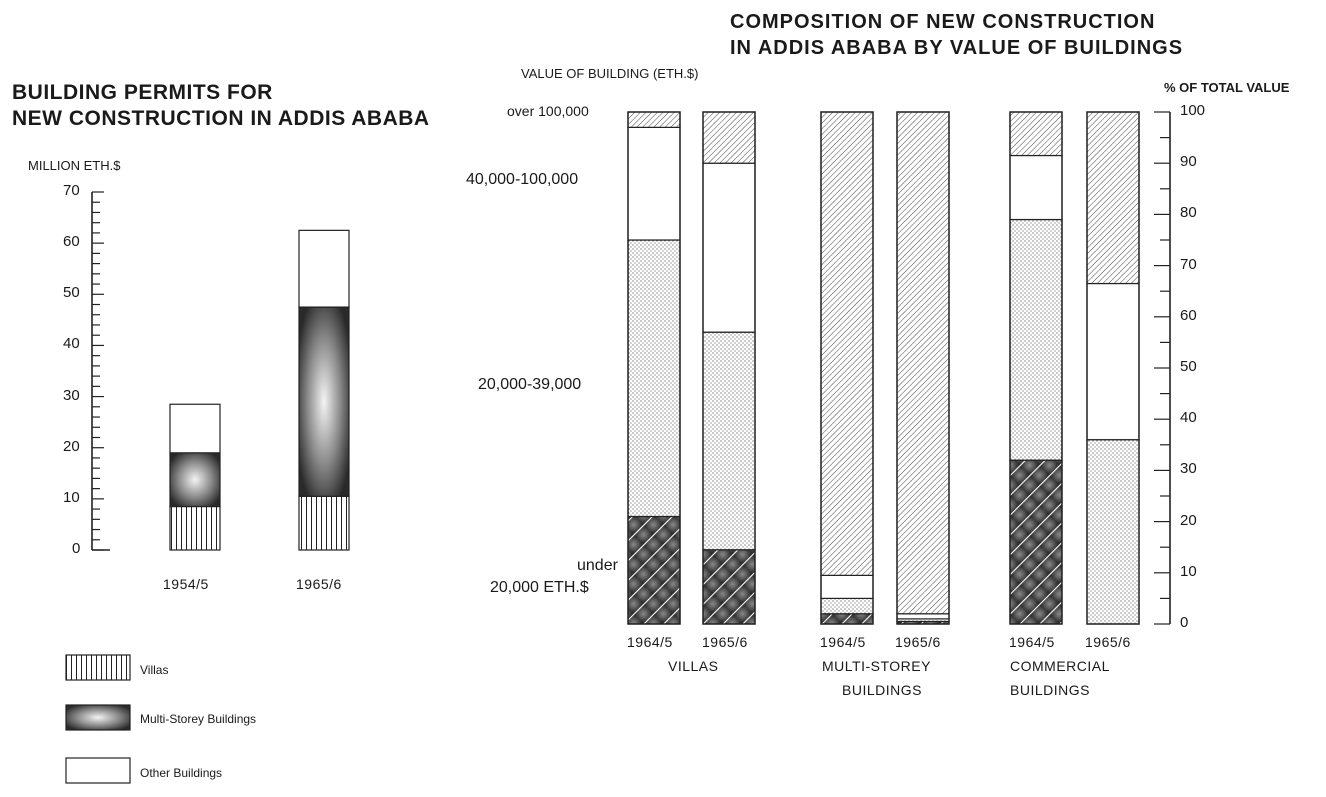 This screenshot has height=797, width=1326. I want to click on right-x-tick-villas-1965: 1965/6, so click(725, 642).